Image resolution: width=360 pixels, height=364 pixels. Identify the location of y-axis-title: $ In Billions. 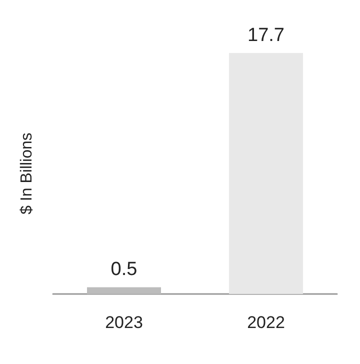
(27, 173).